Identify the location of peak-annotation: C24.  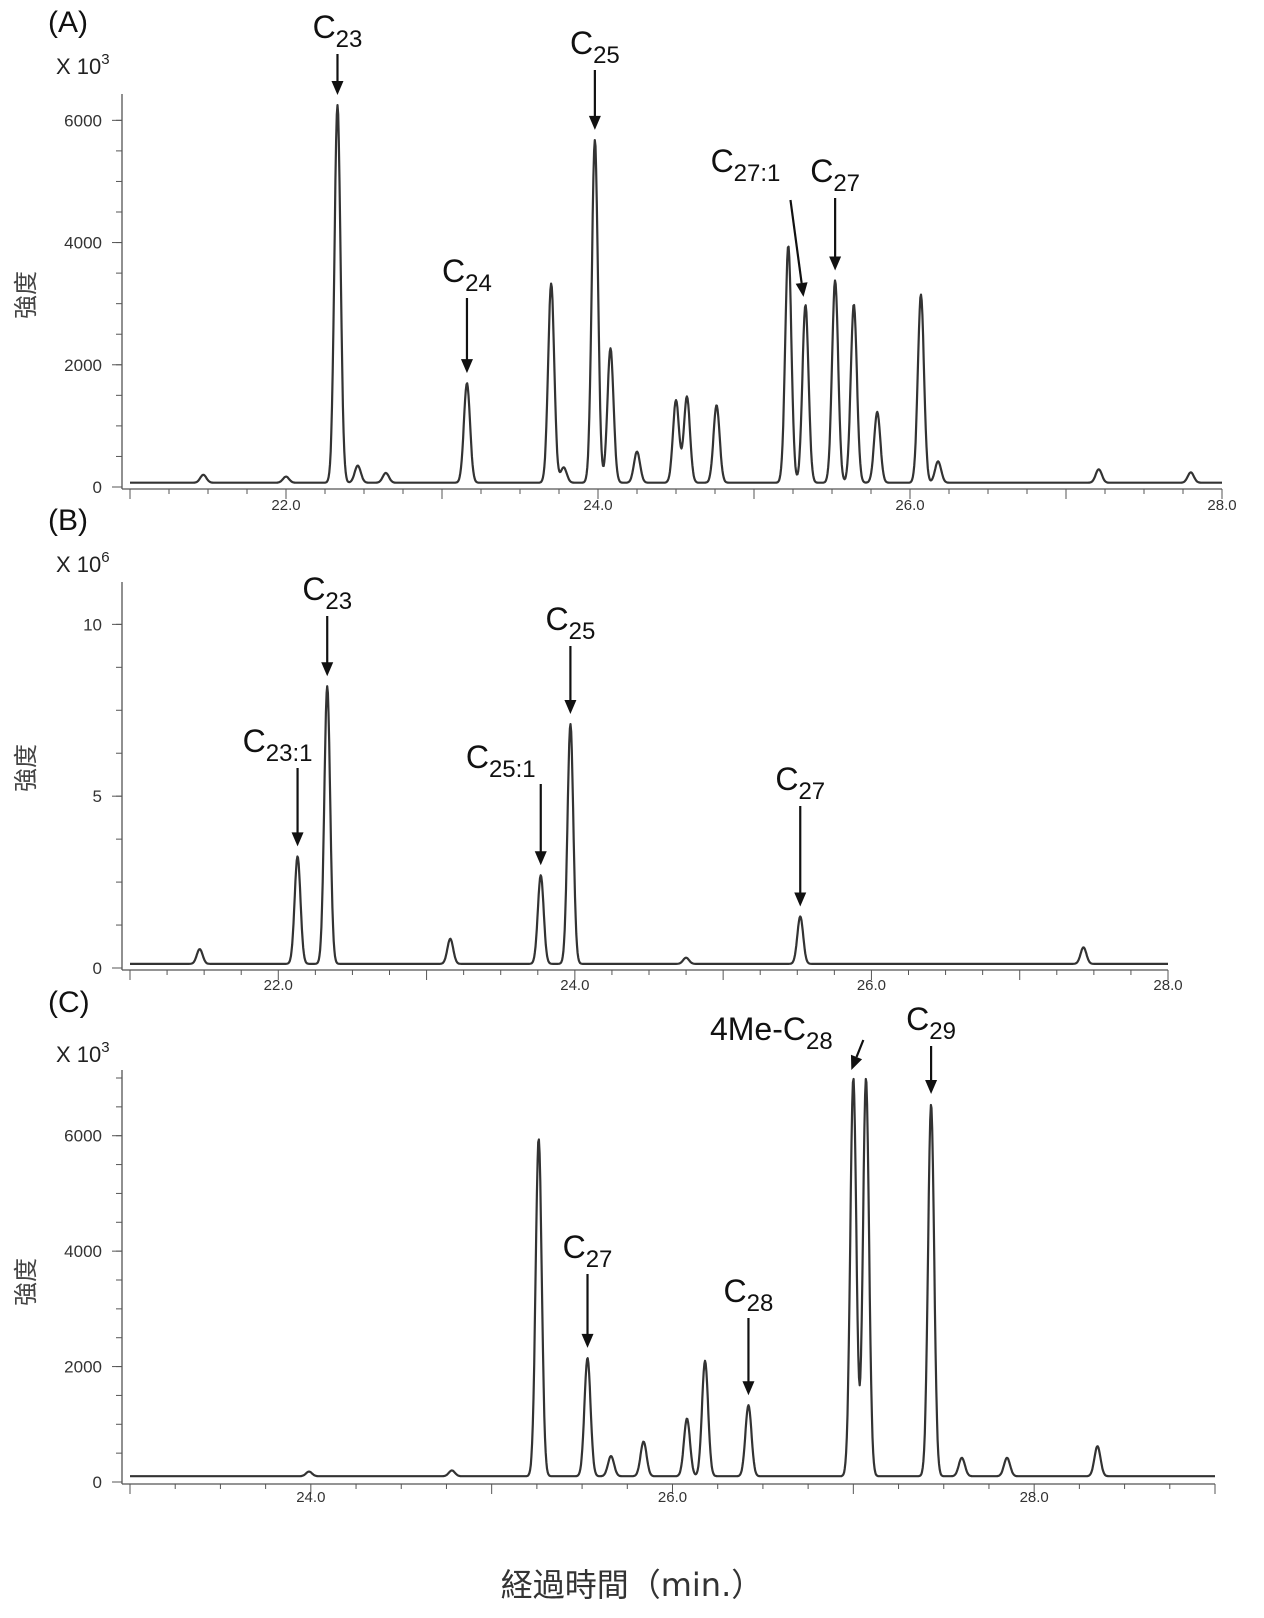
(467, 313).